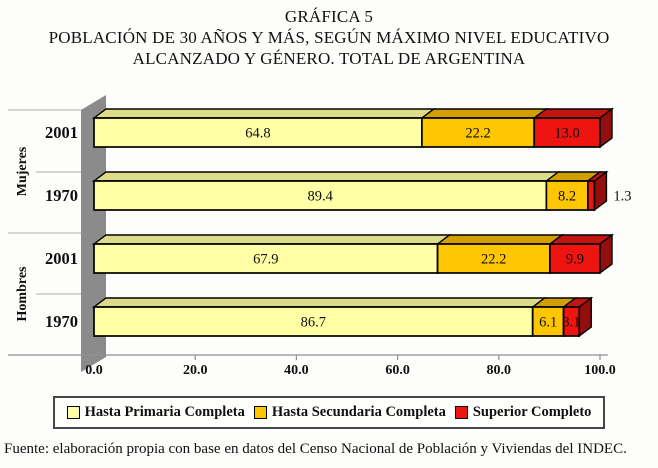 The height and width of the screenshot is (468, 658). Describe the element at coordinates (296, 370) in the screenshot. I see `x-axis-tick-label: 40.0` at that location.